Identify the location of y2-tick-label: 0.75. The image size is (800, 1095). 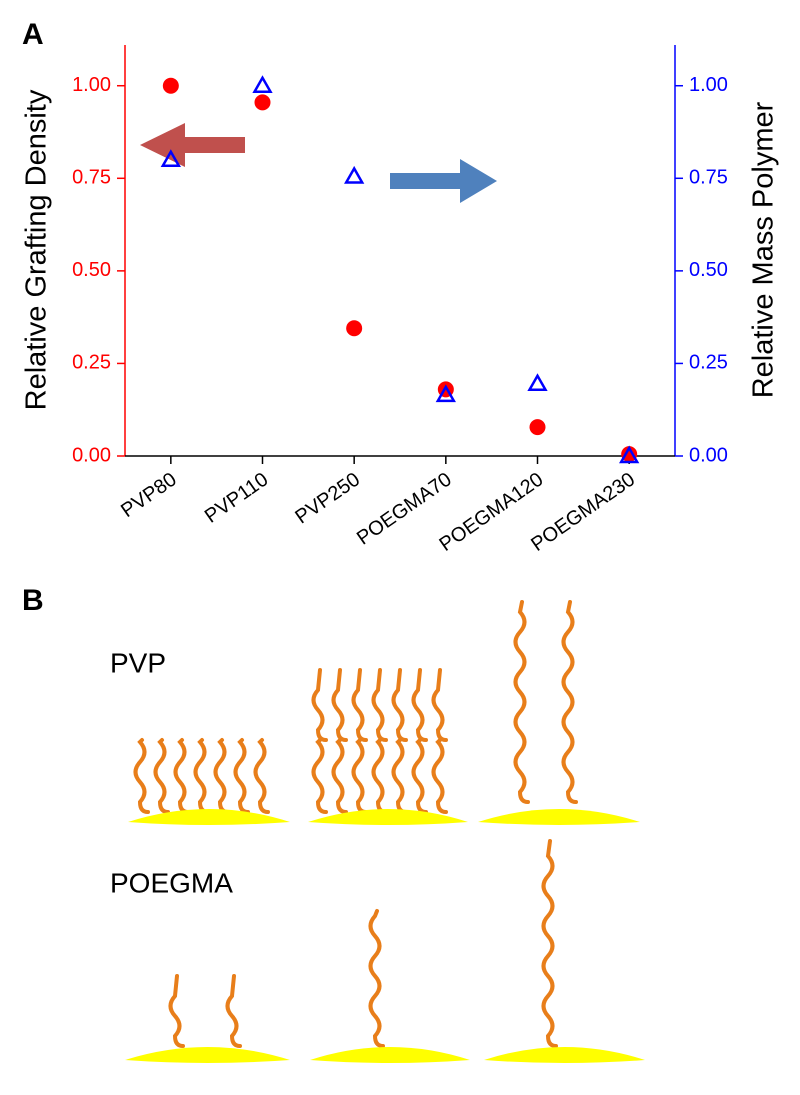
(708, 178).